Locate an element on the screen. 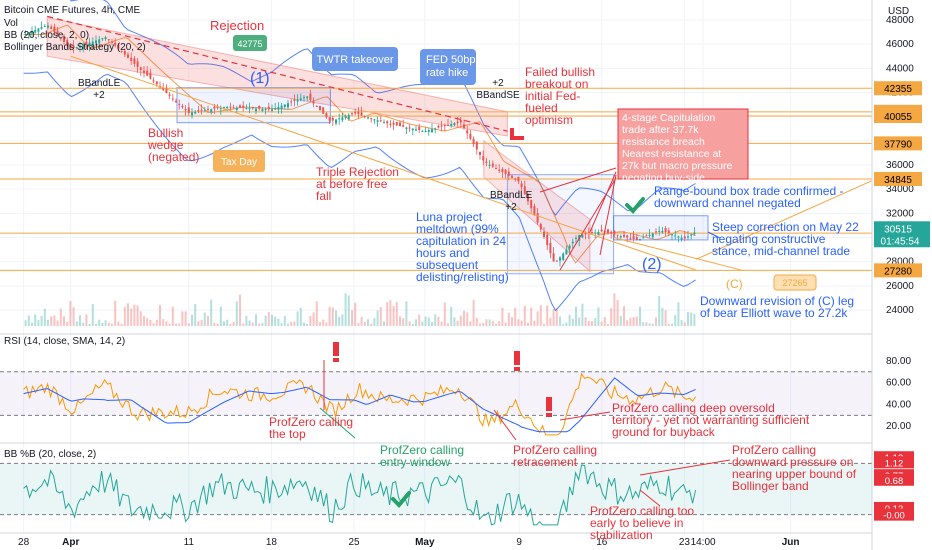 Image resolution: width=932 pixels, height=550 pixels. price-tick-label: 44000 is located at coordinates (900, 68).